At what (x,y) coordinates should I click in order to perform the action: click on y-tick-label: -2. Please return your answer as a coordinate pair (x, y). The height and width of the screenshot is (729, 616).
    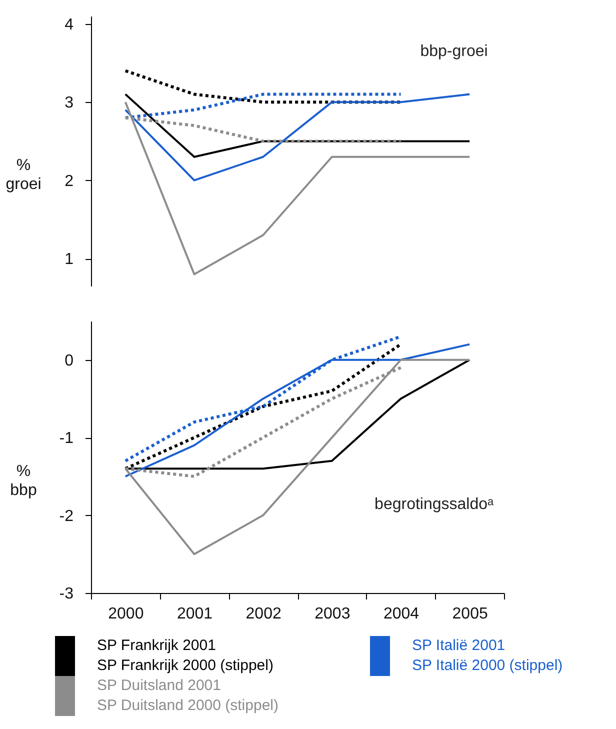
    Looking at the image, I should click on (66, 516).